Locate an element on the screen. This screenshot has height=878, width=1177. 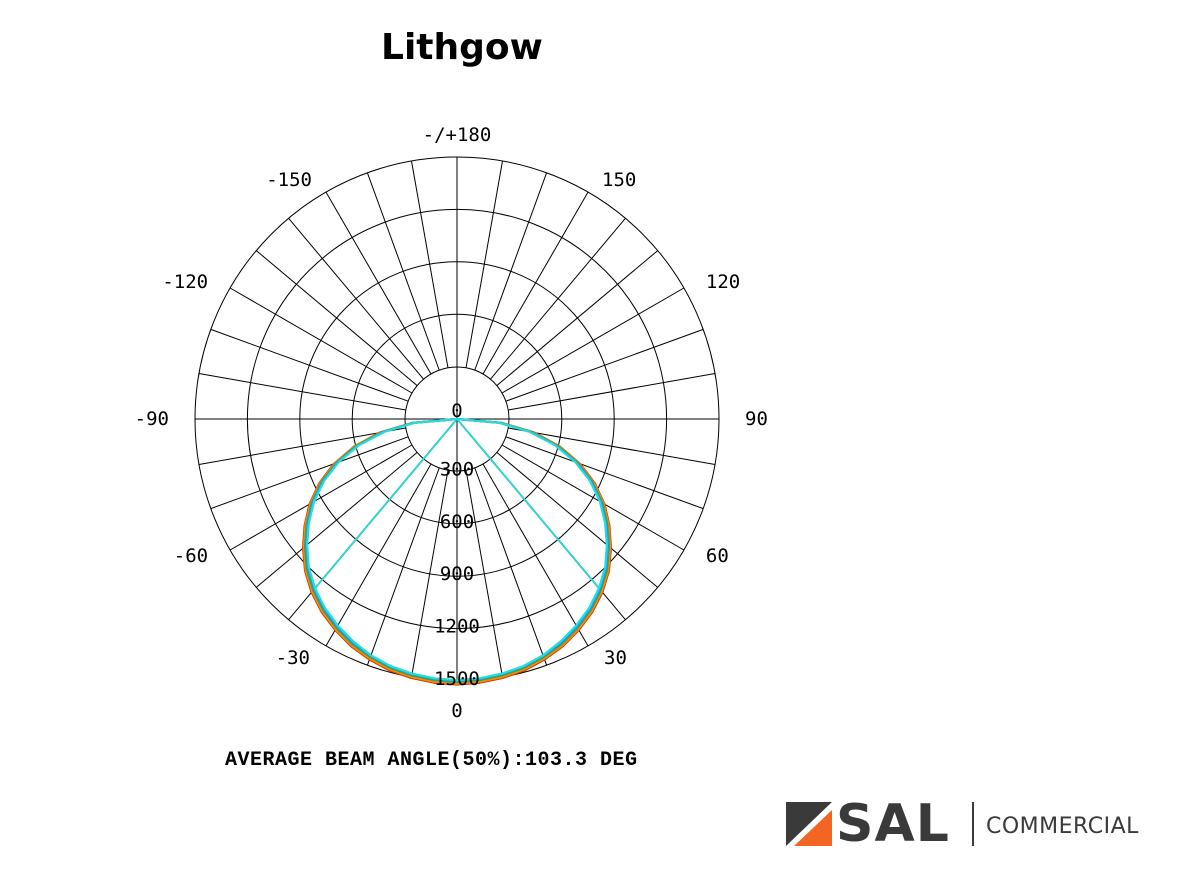
beam-angle-note: AVERAGE BEAM ANGLE(50%):103.3 DEG is located at coordinates (431, 760).